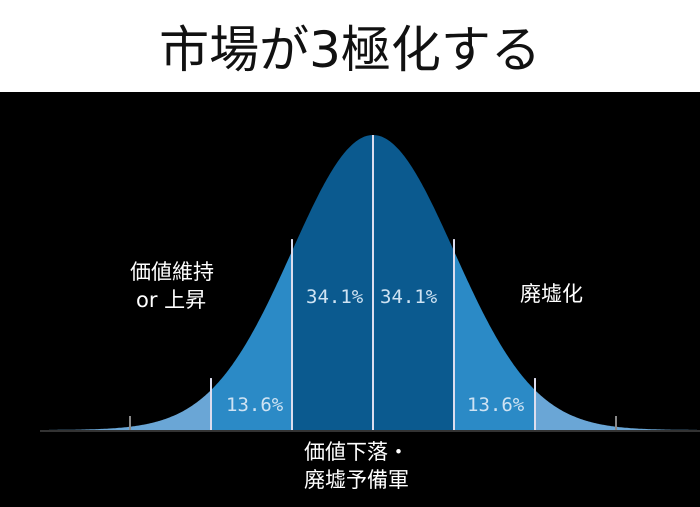 Image resolution: width=700 pixels, height=507 pixels. Describe the element at coordinates (551, 294) in the screenshot. I see `right-label: 廃墟化` at that location.